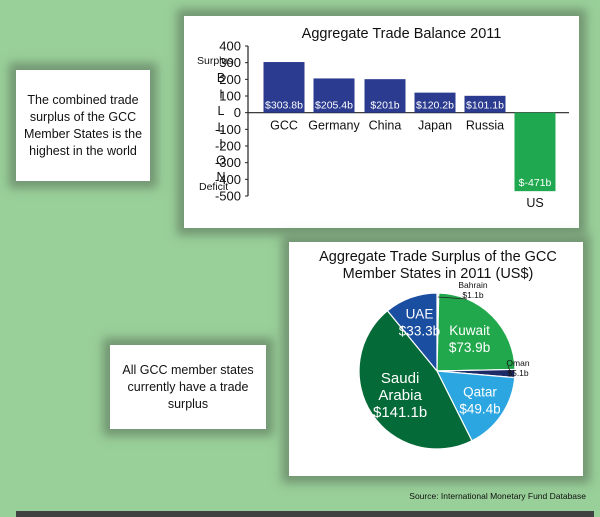 Image resolution: width=600 pixels, height=517 pixels. I want to click on slice-qatar, so click(475, 406).